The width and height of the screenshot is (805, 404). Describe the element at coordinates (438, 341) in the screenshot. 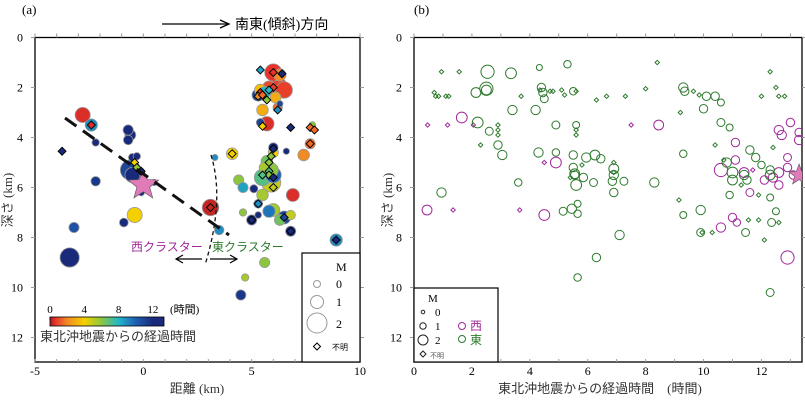

I see `legend-b-m2: 2` at that location.